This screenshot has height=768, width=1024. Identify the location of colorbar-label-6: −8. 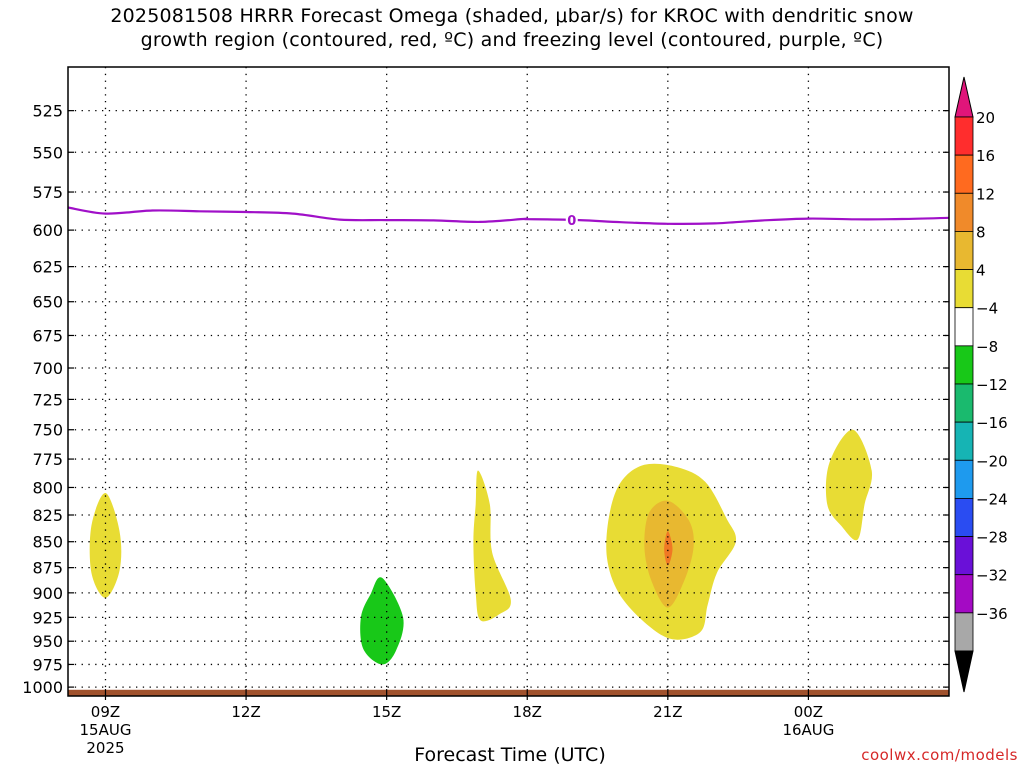
(987, 347).